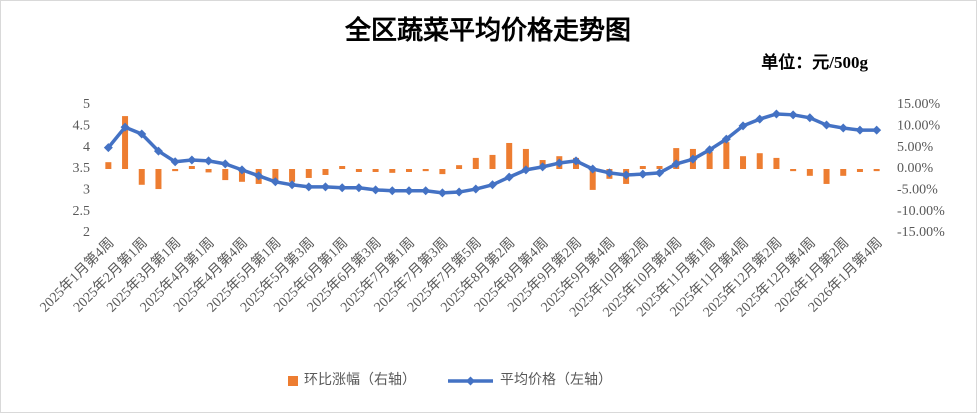 This screenshot has width=977, height=413. What do you see at coordinates (82, 126) in the screenshot?
I see `y-tick-label: 4.5` at bounding box center [82, 126].